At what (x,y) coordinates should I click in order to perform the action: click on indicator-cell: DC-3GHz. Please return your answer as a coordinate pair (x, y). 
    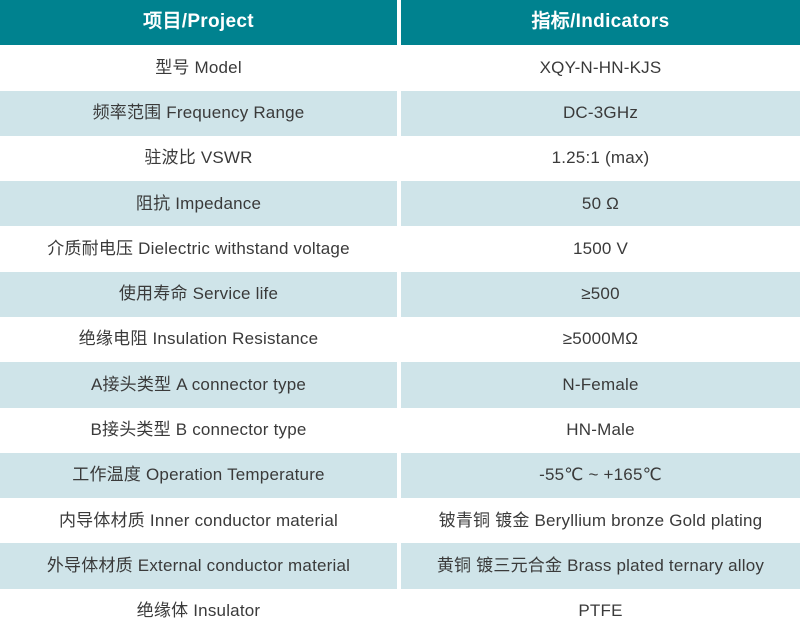
    Looking at the image, I should click on (600, 113).